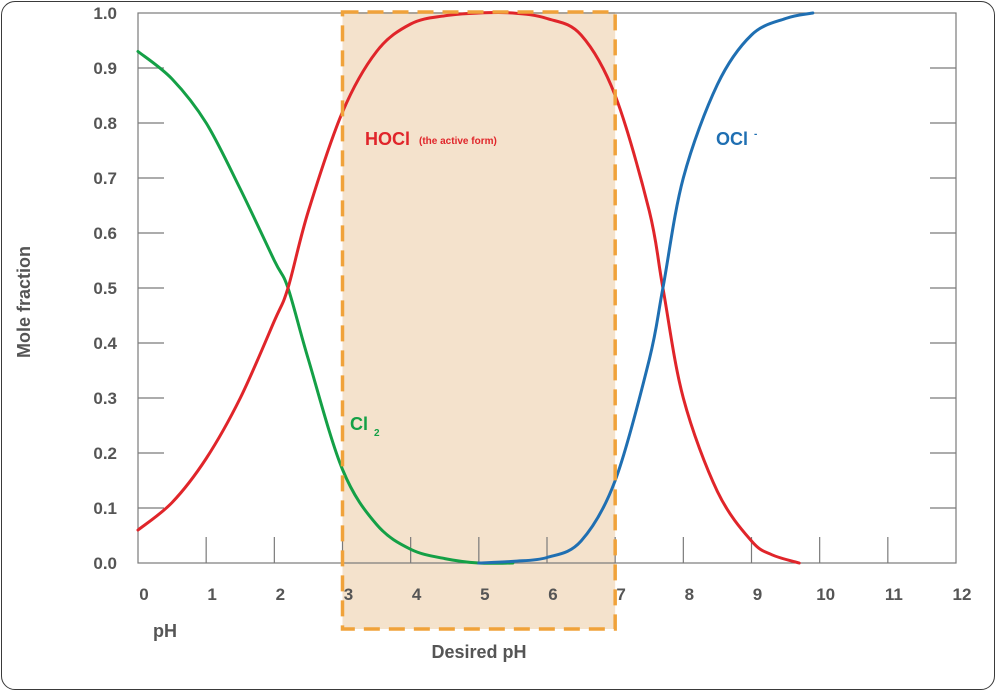 Image resolution: width=998 pixels, height=693 pixels. What do you see at coordinates (165, 631) in the screenshot?
I see `x-axis-title: pH` at bounding box center [165, 631].